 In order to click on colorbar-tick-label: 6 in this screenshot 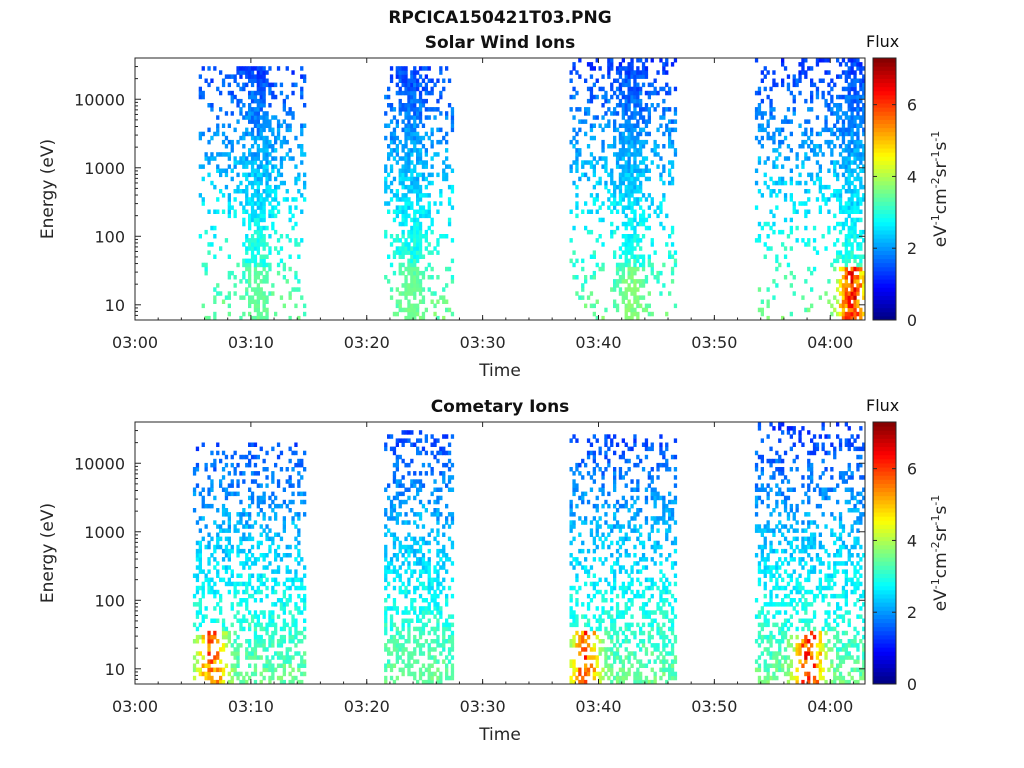, I will do `click(912, 105)`.